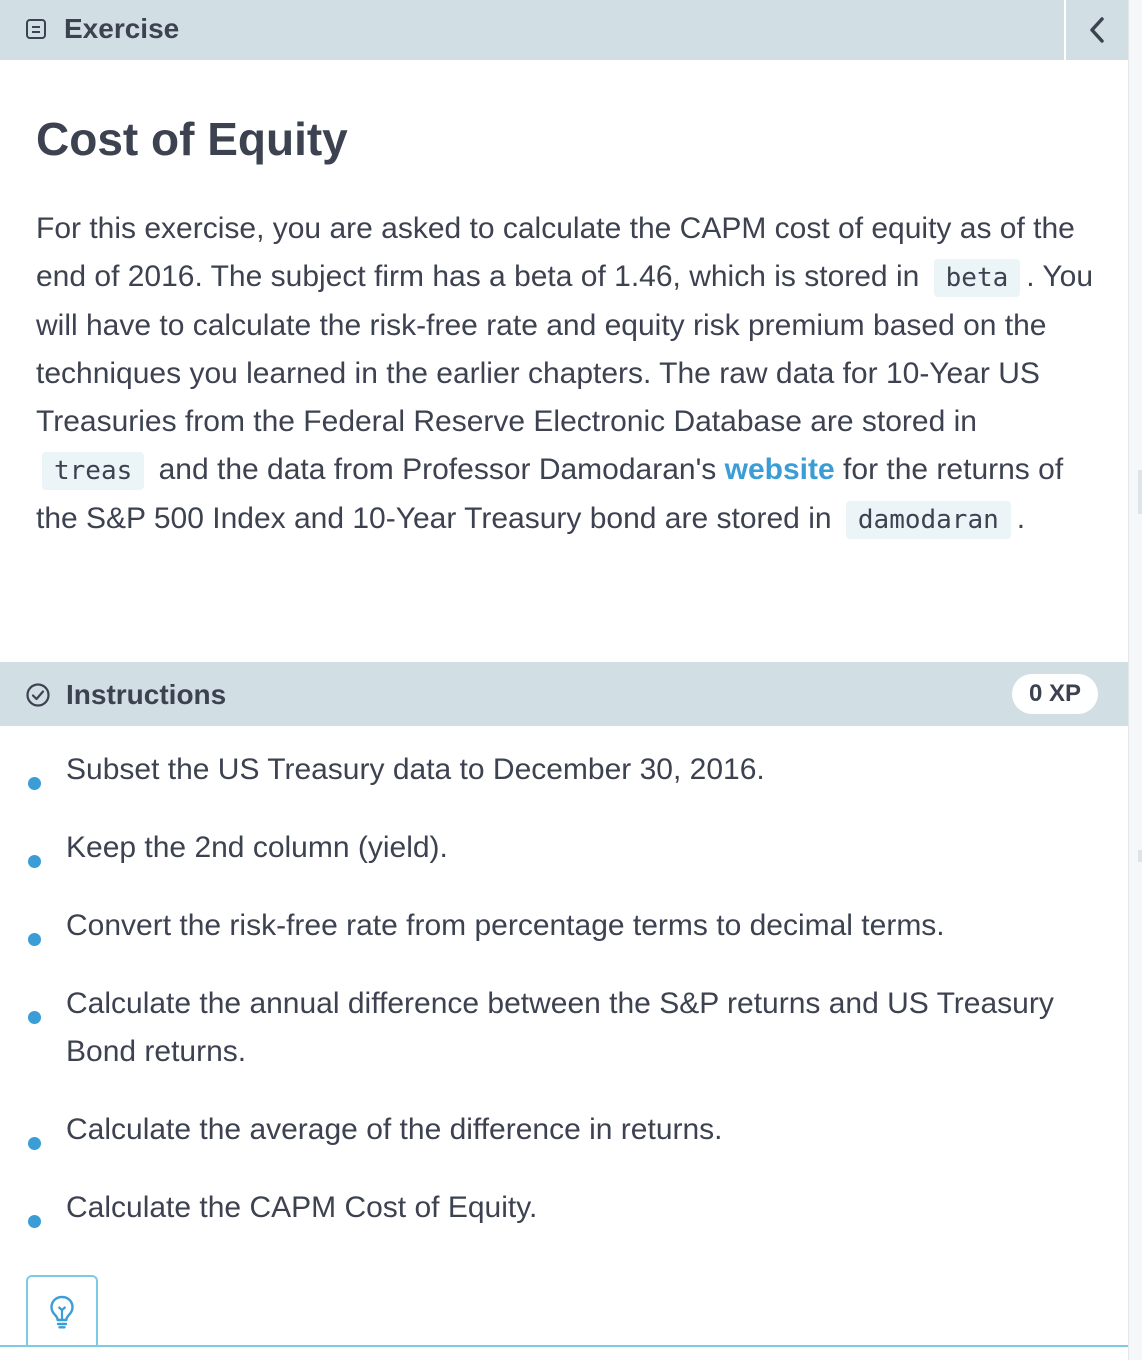 Image resolution: width=1142 pixels, height=1360 pixels. Describe the element at coordinates (146, 694) in the screenshot. I see `instructions-title: Instructions` at that location.